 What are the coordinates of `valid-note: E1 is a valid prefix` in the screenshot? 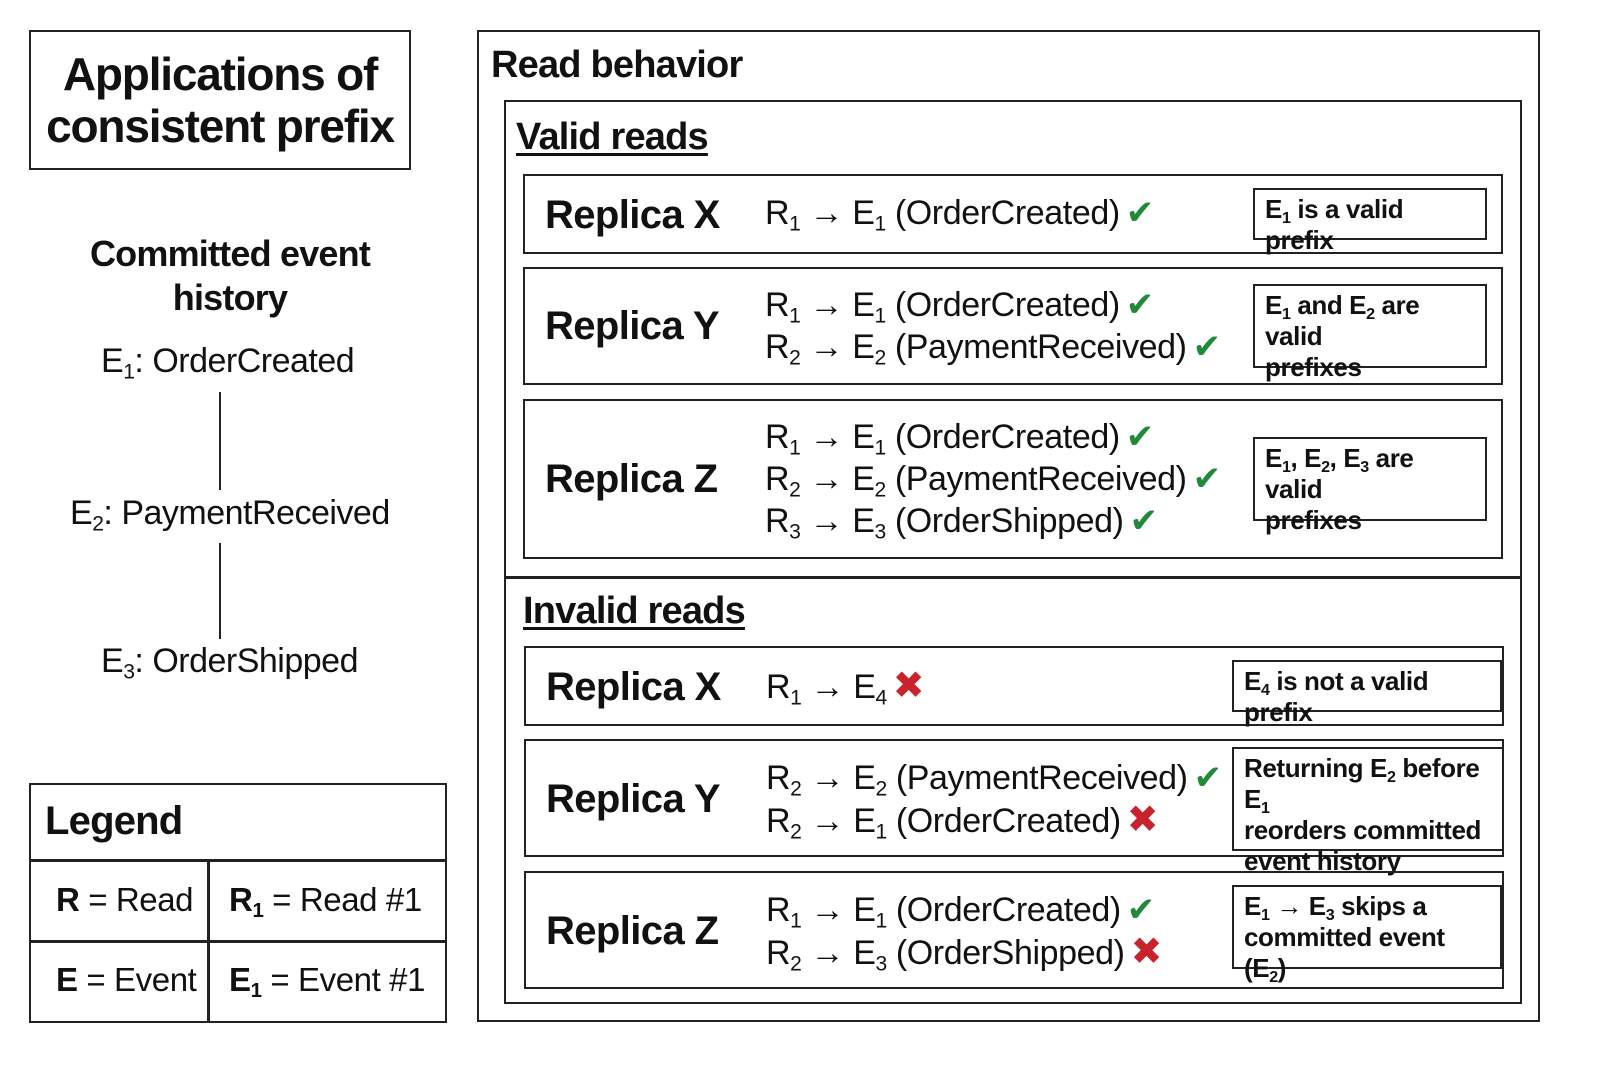 It's located at (1370, 221).